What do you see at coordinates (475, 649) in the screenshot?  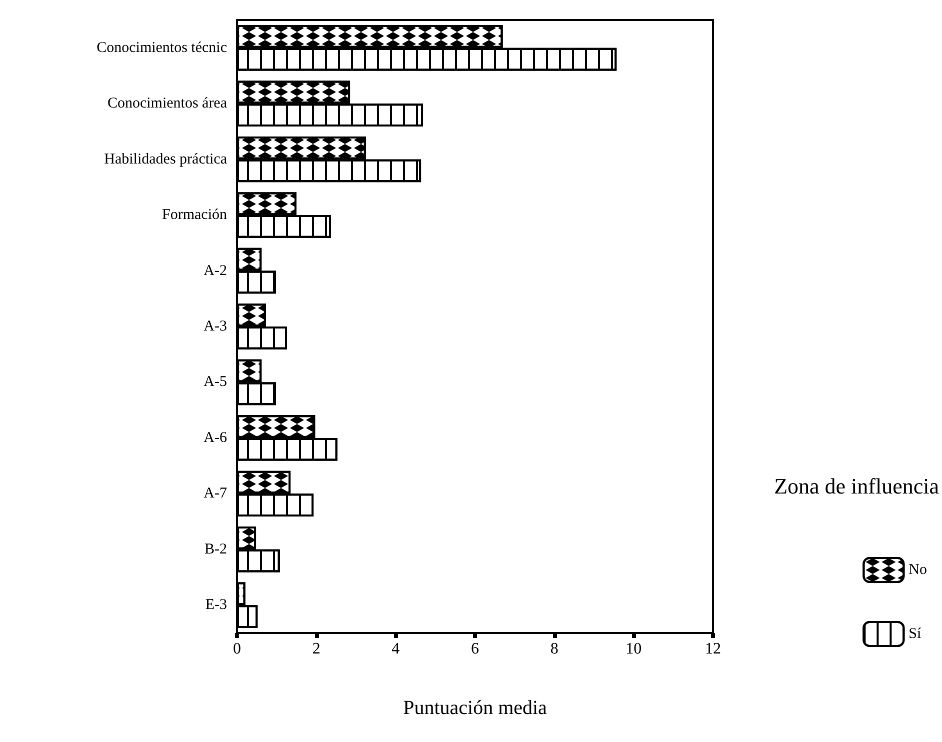 I see `x-tick-label: 6` at bounding box center [475, 649].